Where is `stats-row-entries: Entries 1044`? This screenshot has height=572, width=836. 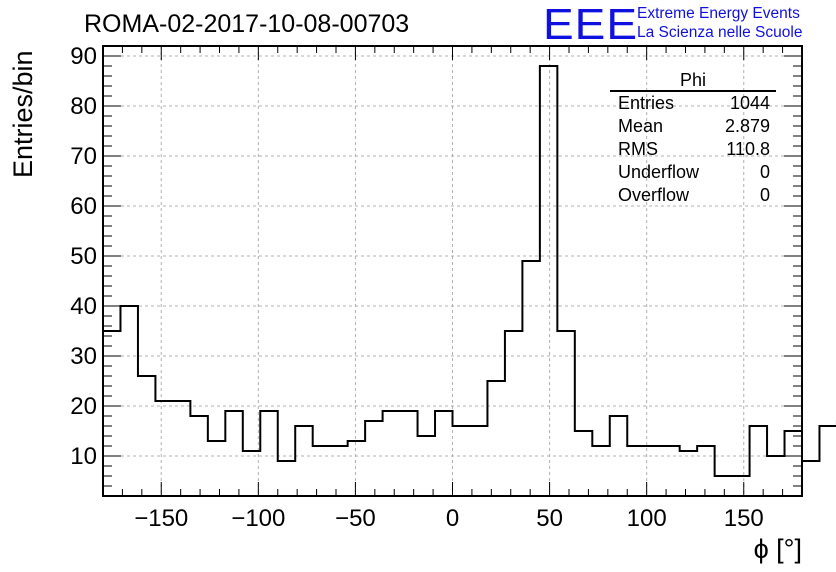 stats-row-entries: Entries 1044 is located at coordinates (693, 103).